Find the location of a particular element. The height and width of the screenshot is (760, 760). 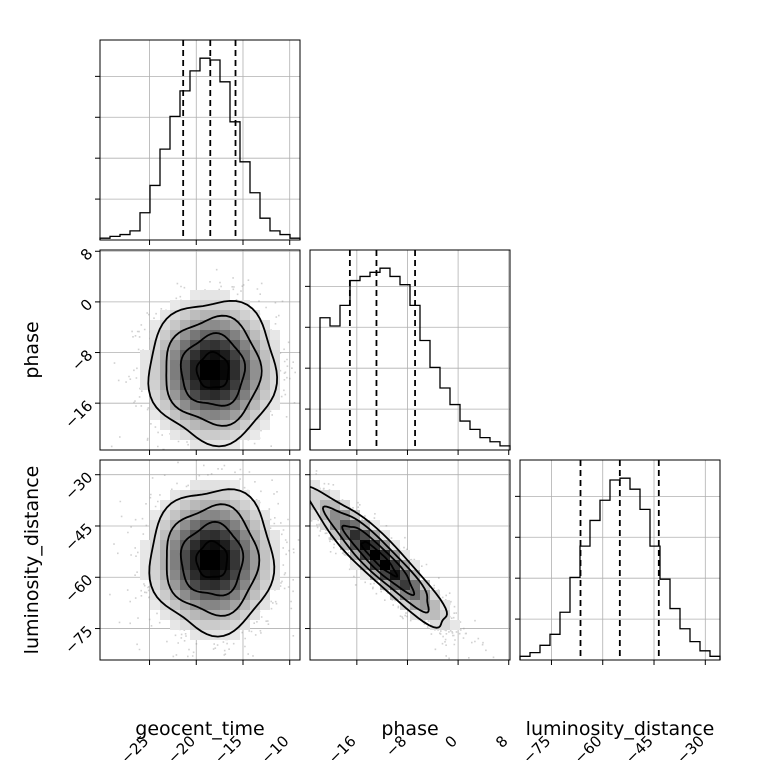

x-axis-label-geocent_time: geocent_time is located at coordinates (199, 729).